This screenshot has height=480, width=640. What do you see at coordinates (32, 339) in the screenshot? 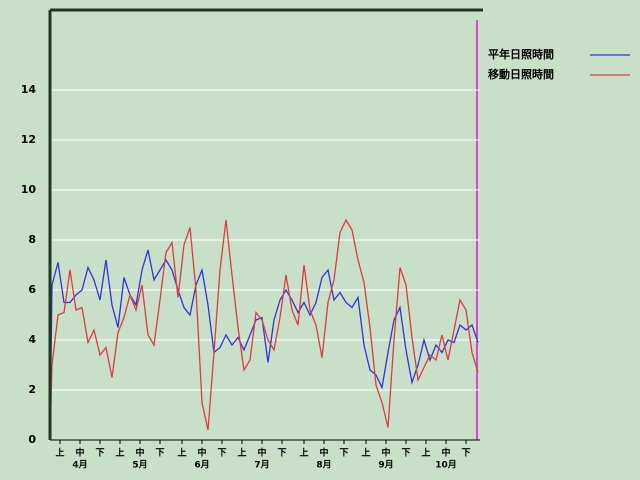
I see `y-tick-label: 4` at bounding box center [32, 339].